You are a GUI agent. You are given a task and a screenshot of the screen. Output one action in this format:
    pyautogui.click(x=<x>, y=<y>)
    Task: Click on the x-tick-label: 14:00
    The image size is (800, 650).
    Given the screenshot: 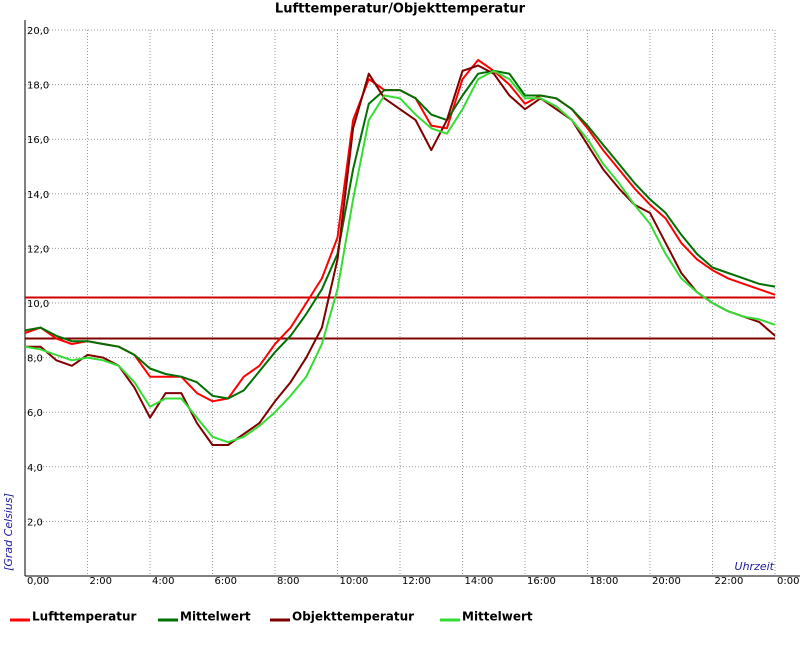 What is the action you would take?
    pyautogui.click(x=479, y=581)
    